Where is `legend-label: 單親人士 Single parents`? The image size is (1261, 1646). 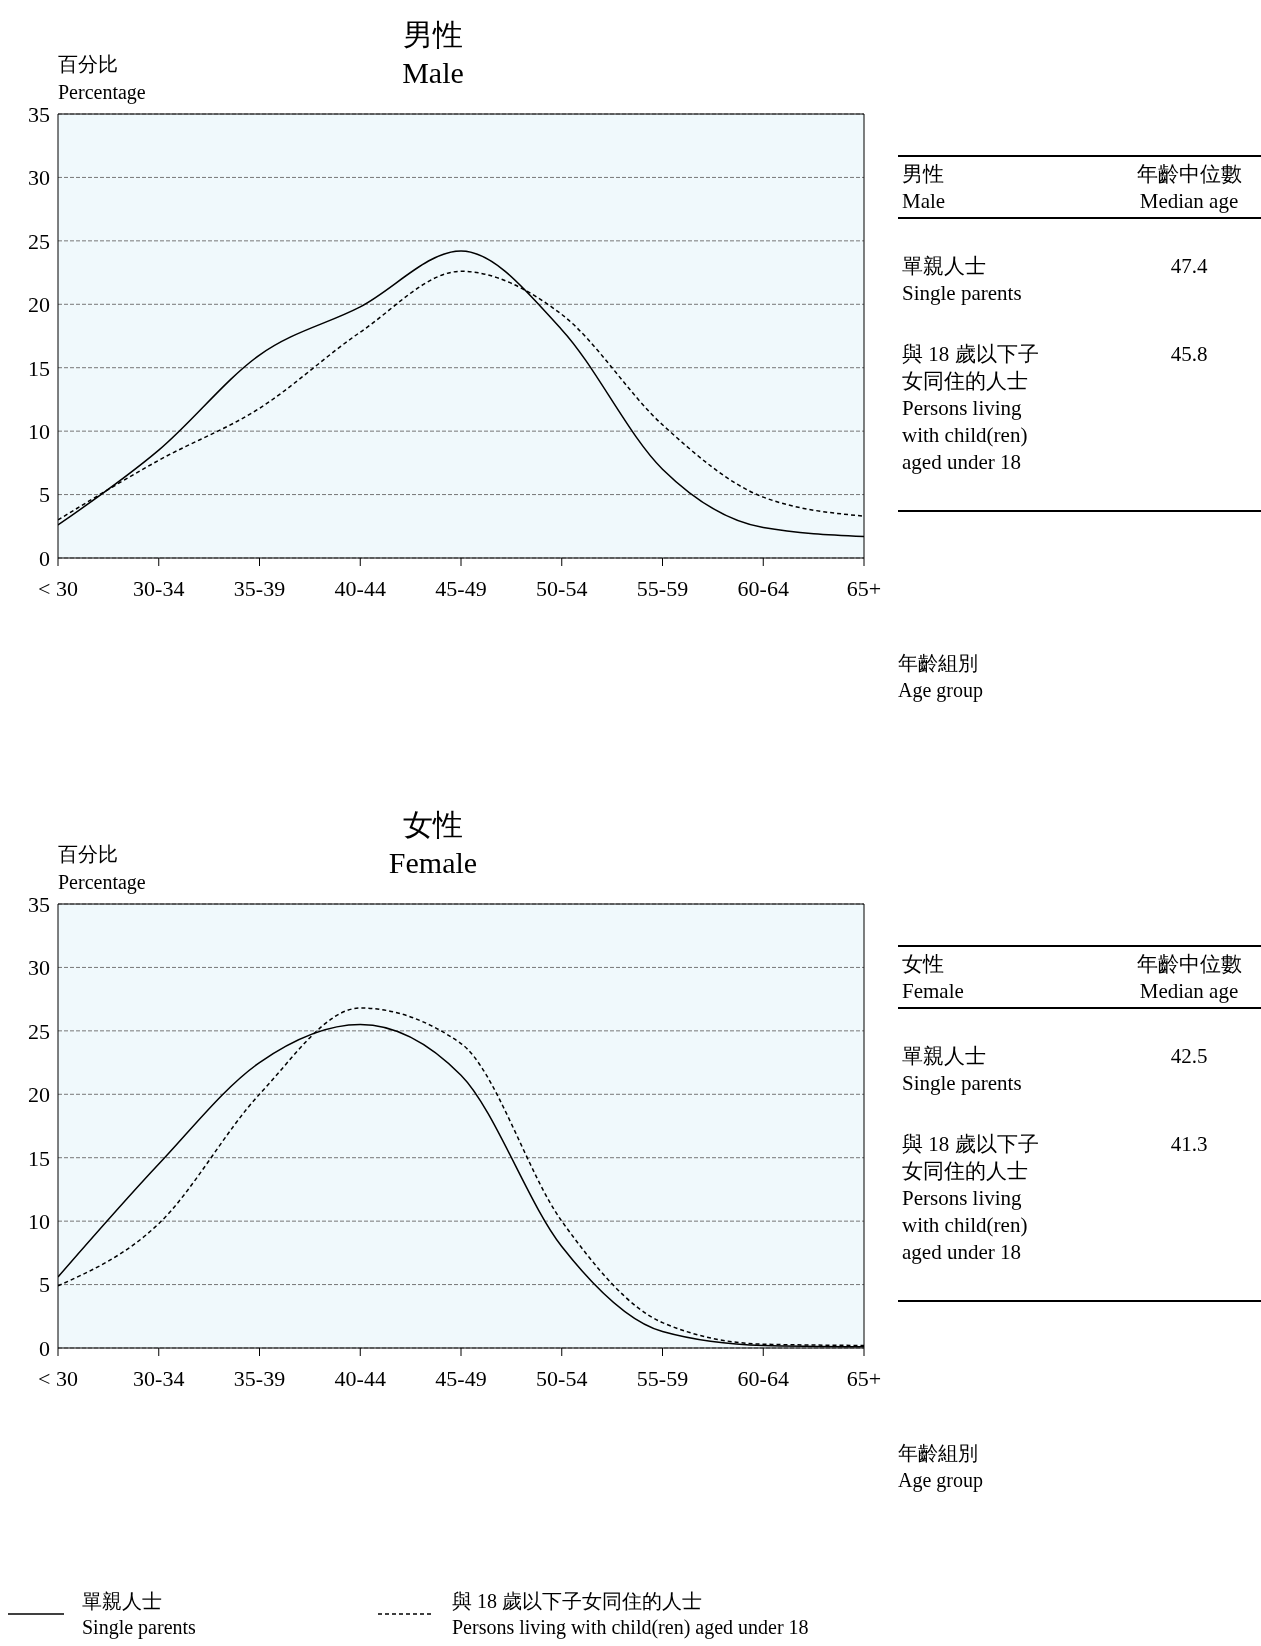
legend-label: 單親人士 Single parents is located at coordinates (139, 1614).